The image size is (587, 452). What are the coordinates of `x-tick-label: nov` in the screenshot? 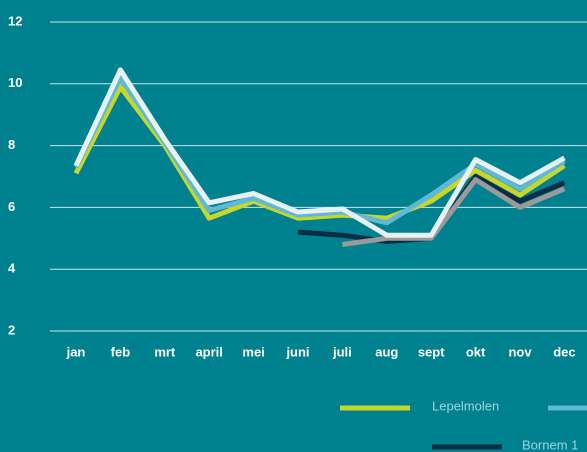 It's located at (520, 351).